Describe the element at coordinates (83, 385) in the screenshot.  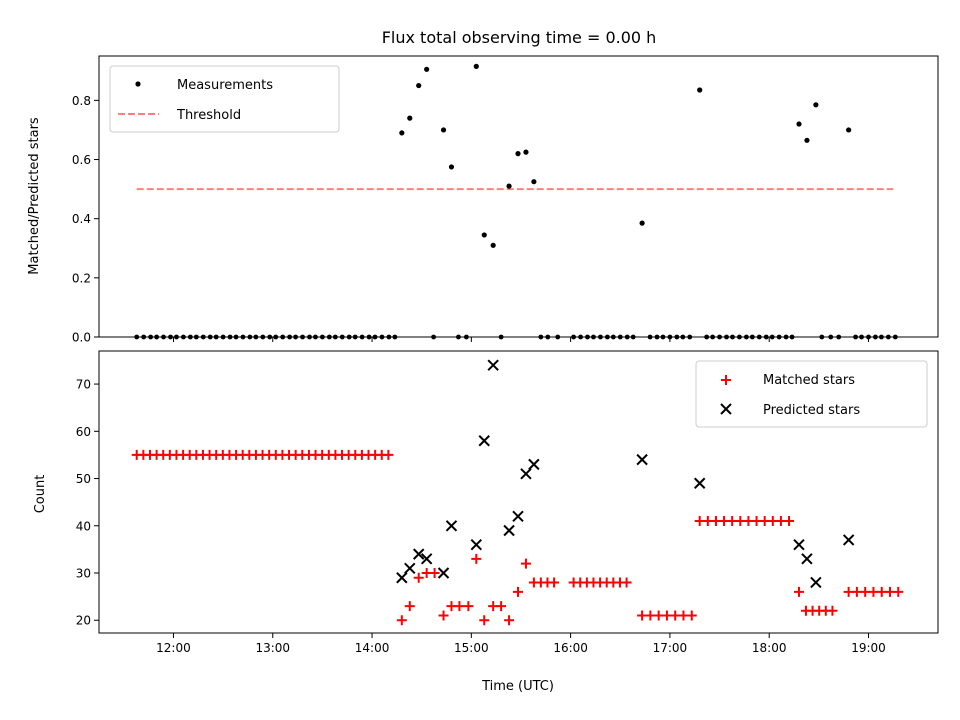
I see `bottom-y-tick-label: 70` at that location.